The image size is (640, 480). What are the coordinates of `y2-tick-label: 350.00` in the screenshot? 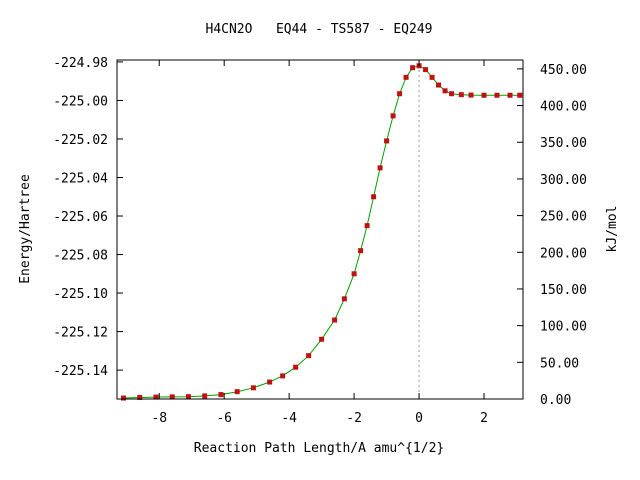 It's located at (563, 143).